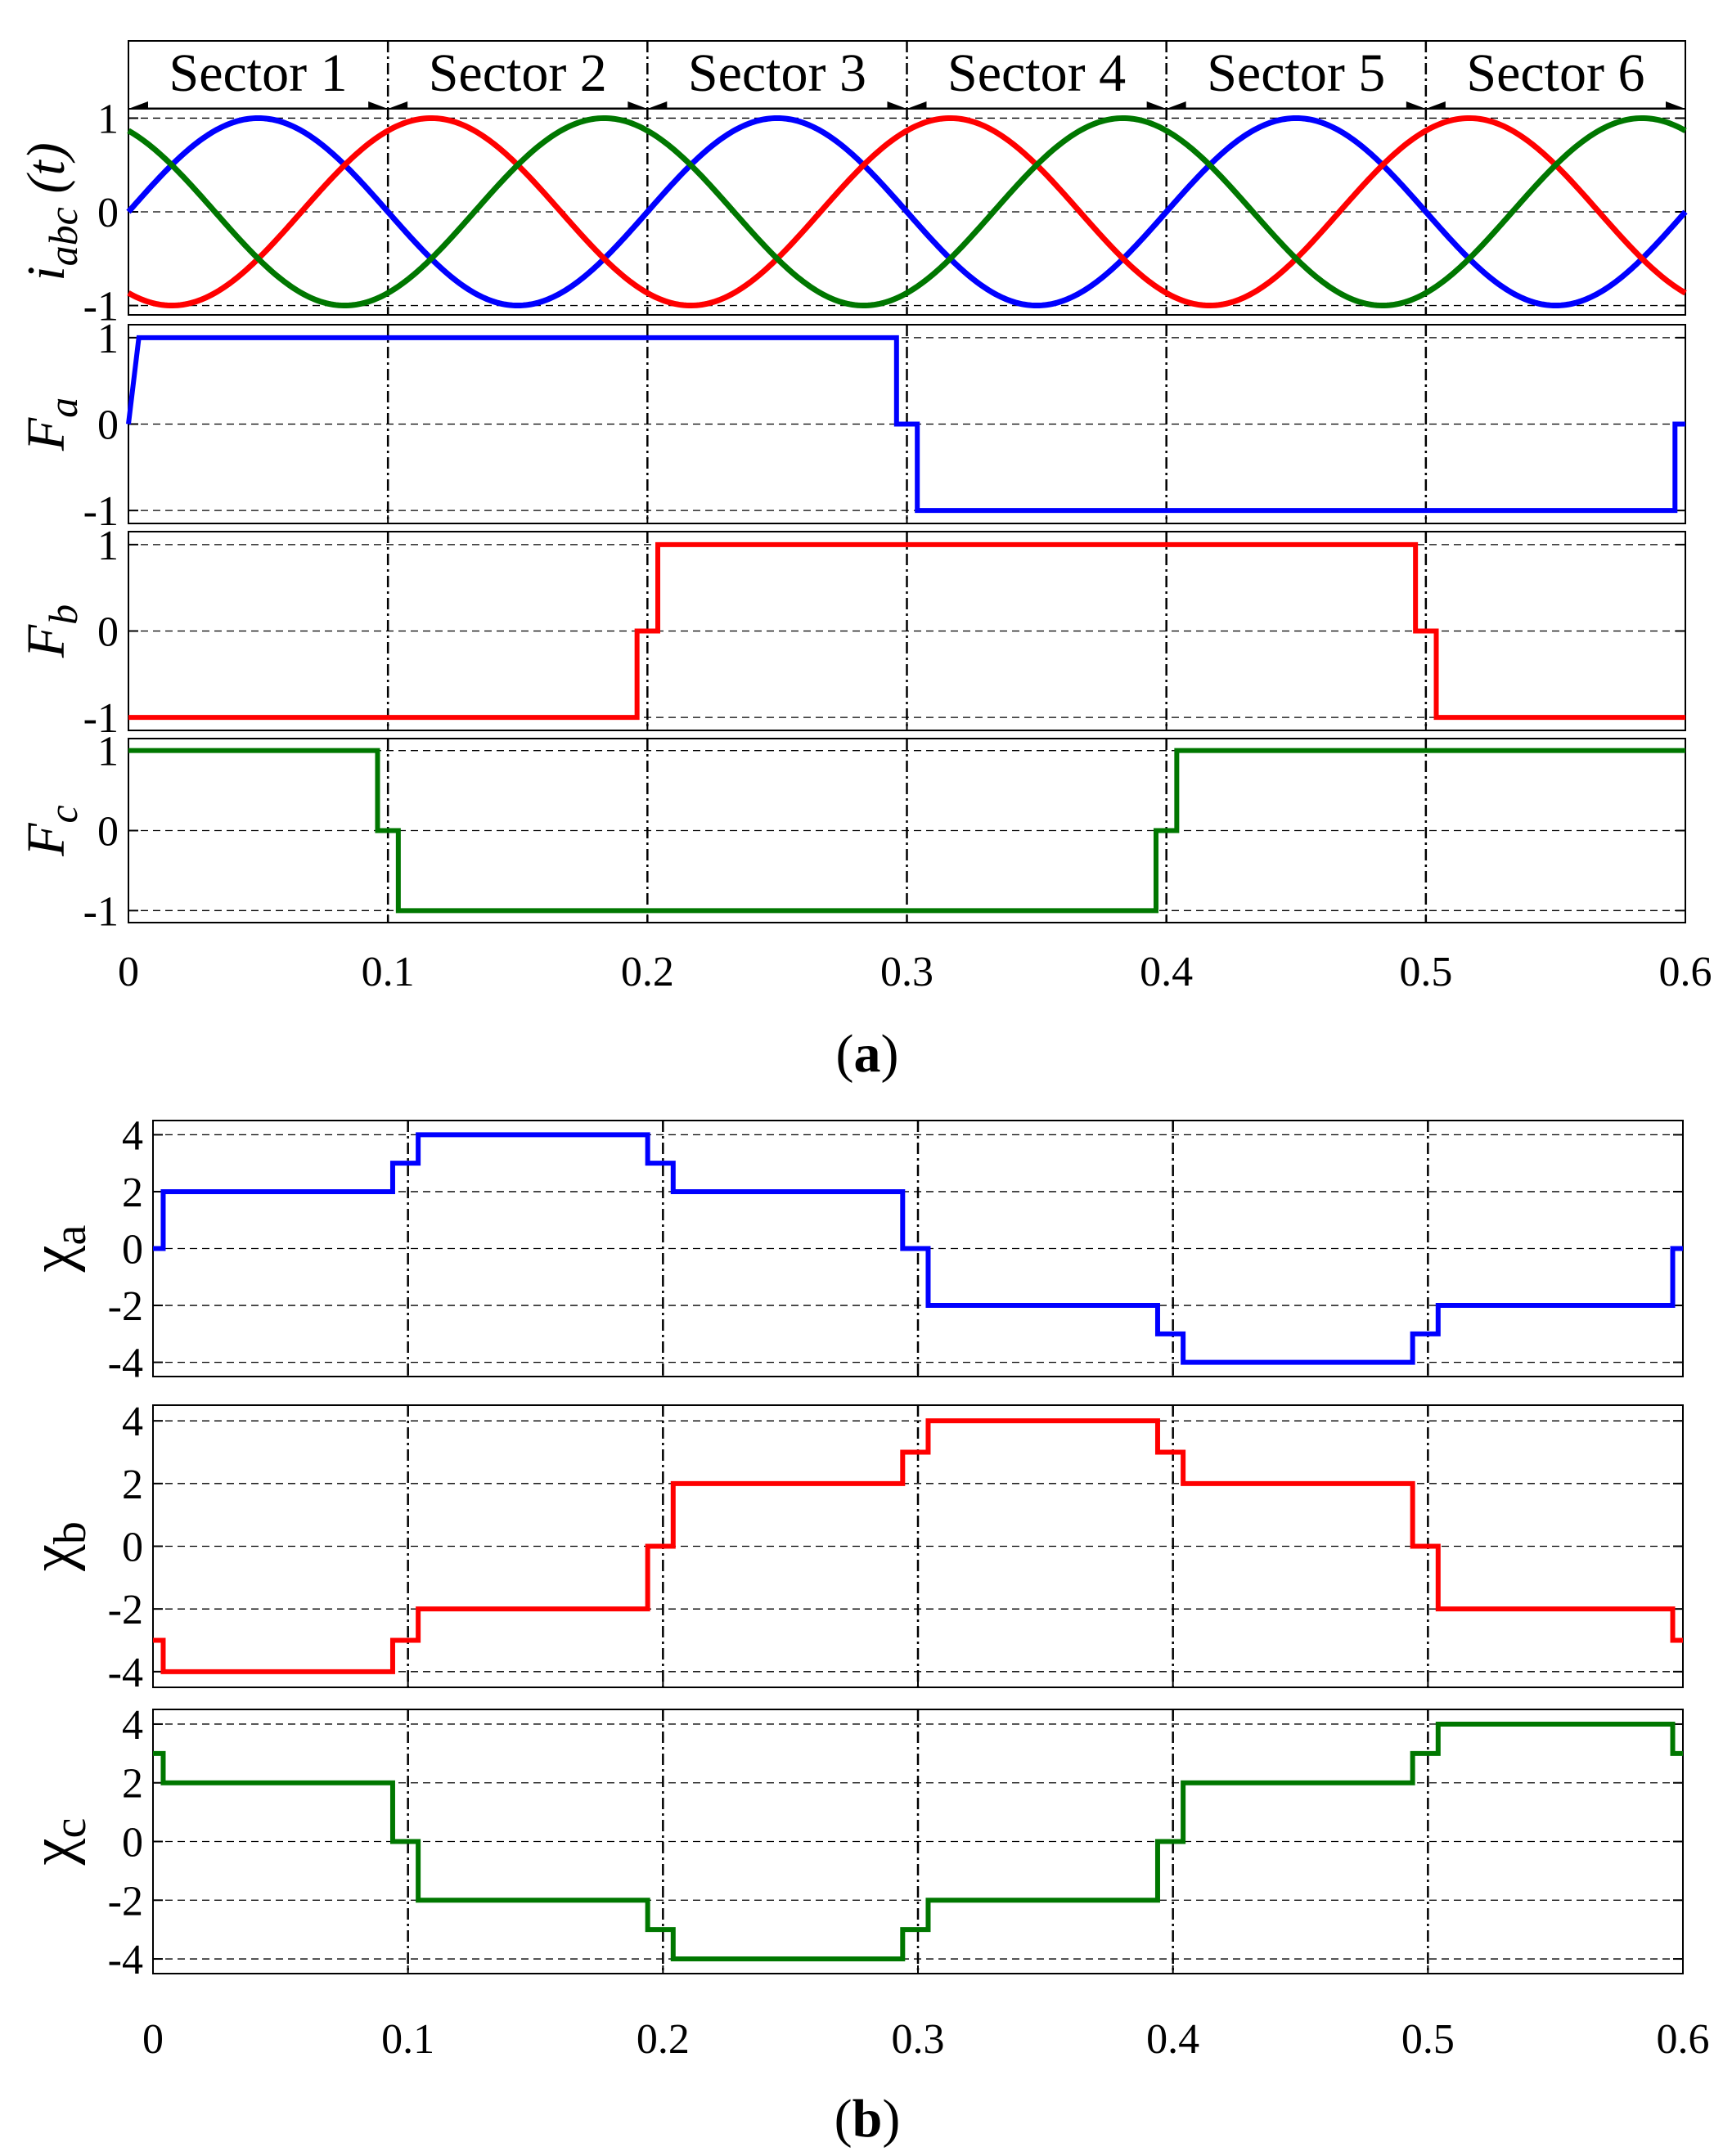 The image size is (1732, 2156). I want to click on ylabel: iabc (t), so click(51, 211).